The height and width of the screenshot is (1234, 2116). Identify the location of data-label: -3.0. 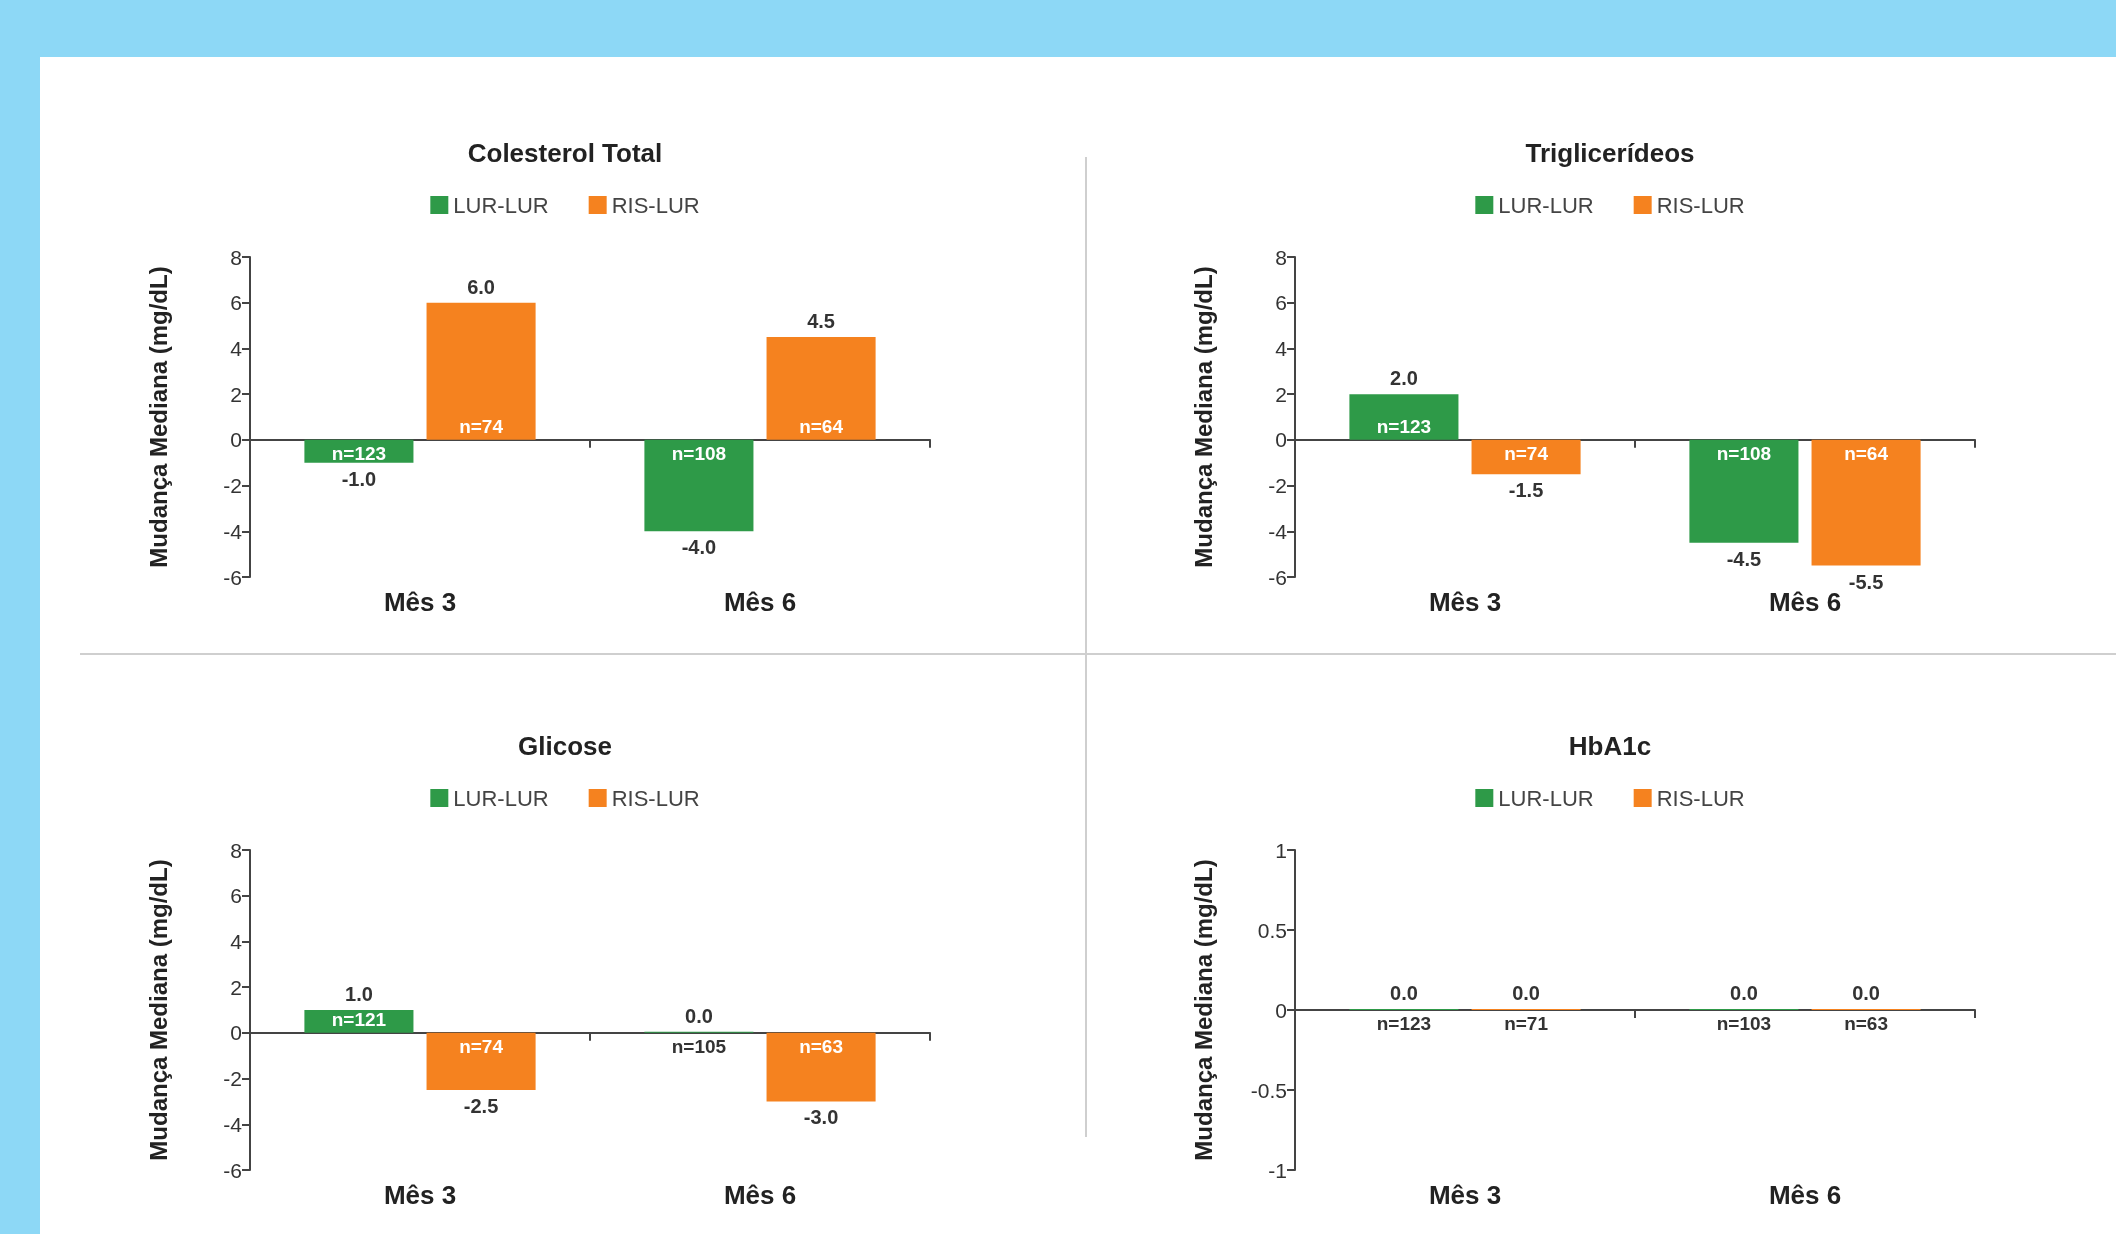
(821, 1117).